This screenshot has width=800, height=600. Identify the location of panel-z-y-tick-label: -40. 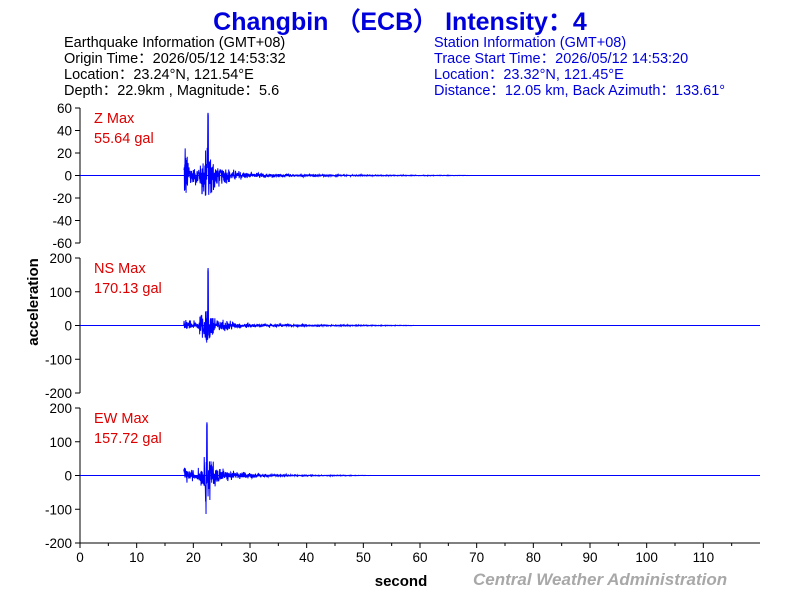
(62, 221).